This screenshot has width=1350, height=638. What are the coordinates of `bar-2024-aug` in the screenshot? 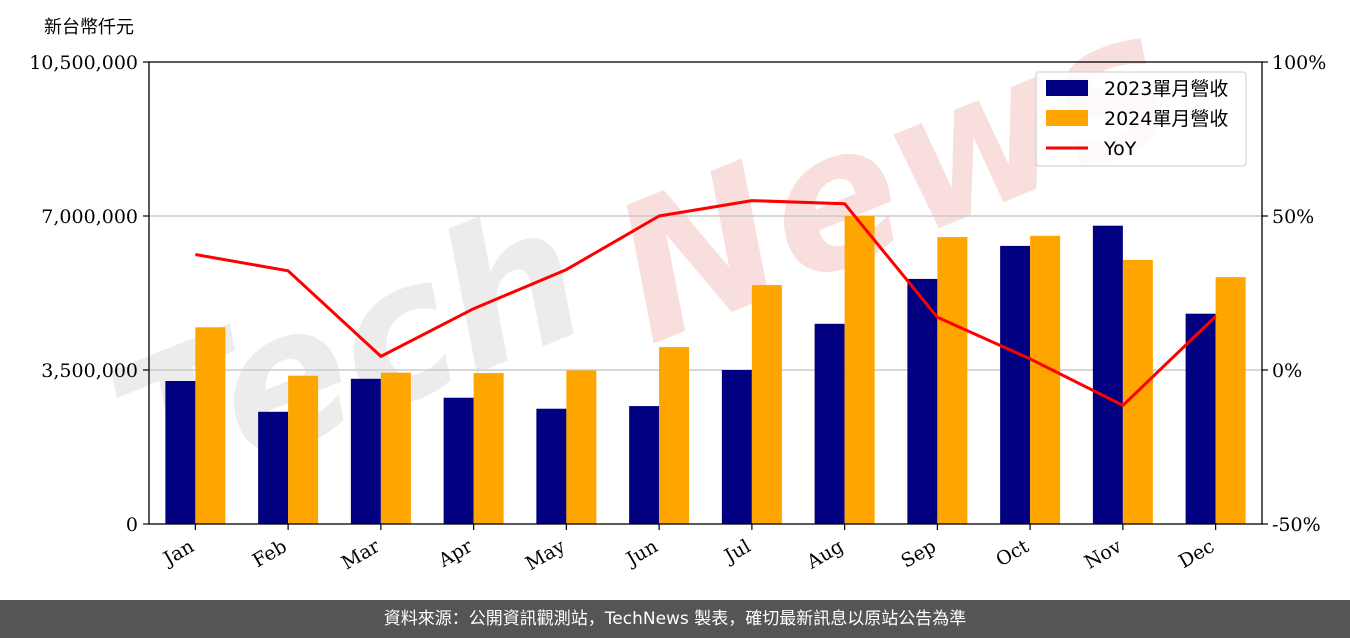 It's located at (859, 370).